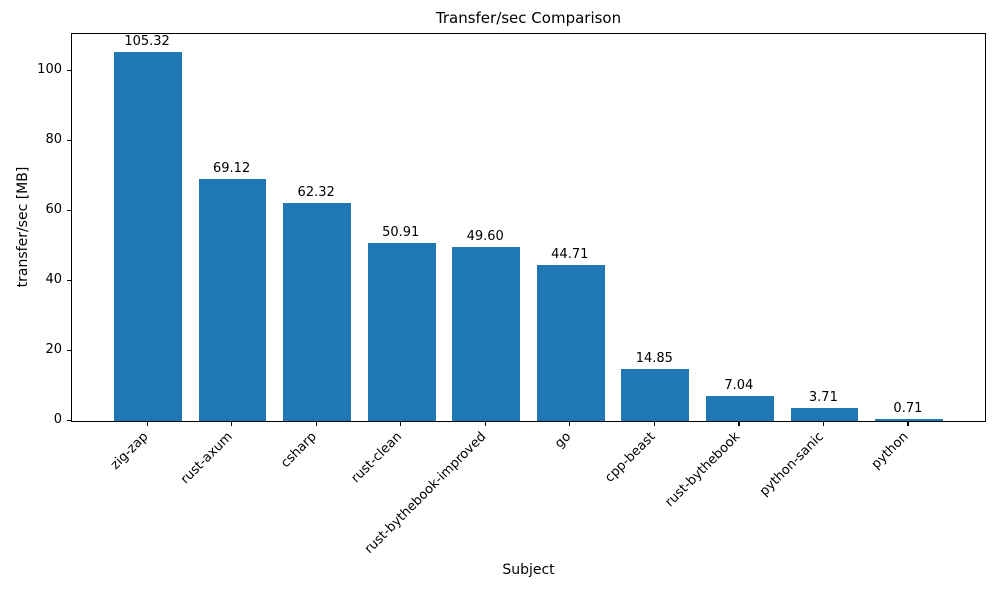 The image size is (1000, 600). I want to click on y-tick-label: 80, so click(53, 140).